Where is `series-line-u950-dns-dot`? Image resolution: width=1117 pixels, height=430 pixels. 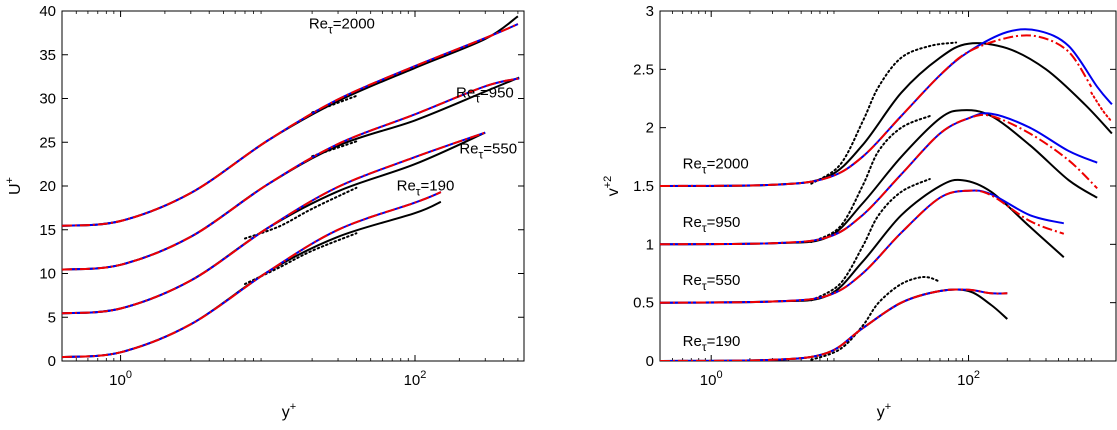
series-line-u950-dns-dot is located at coordinates (334, 149).